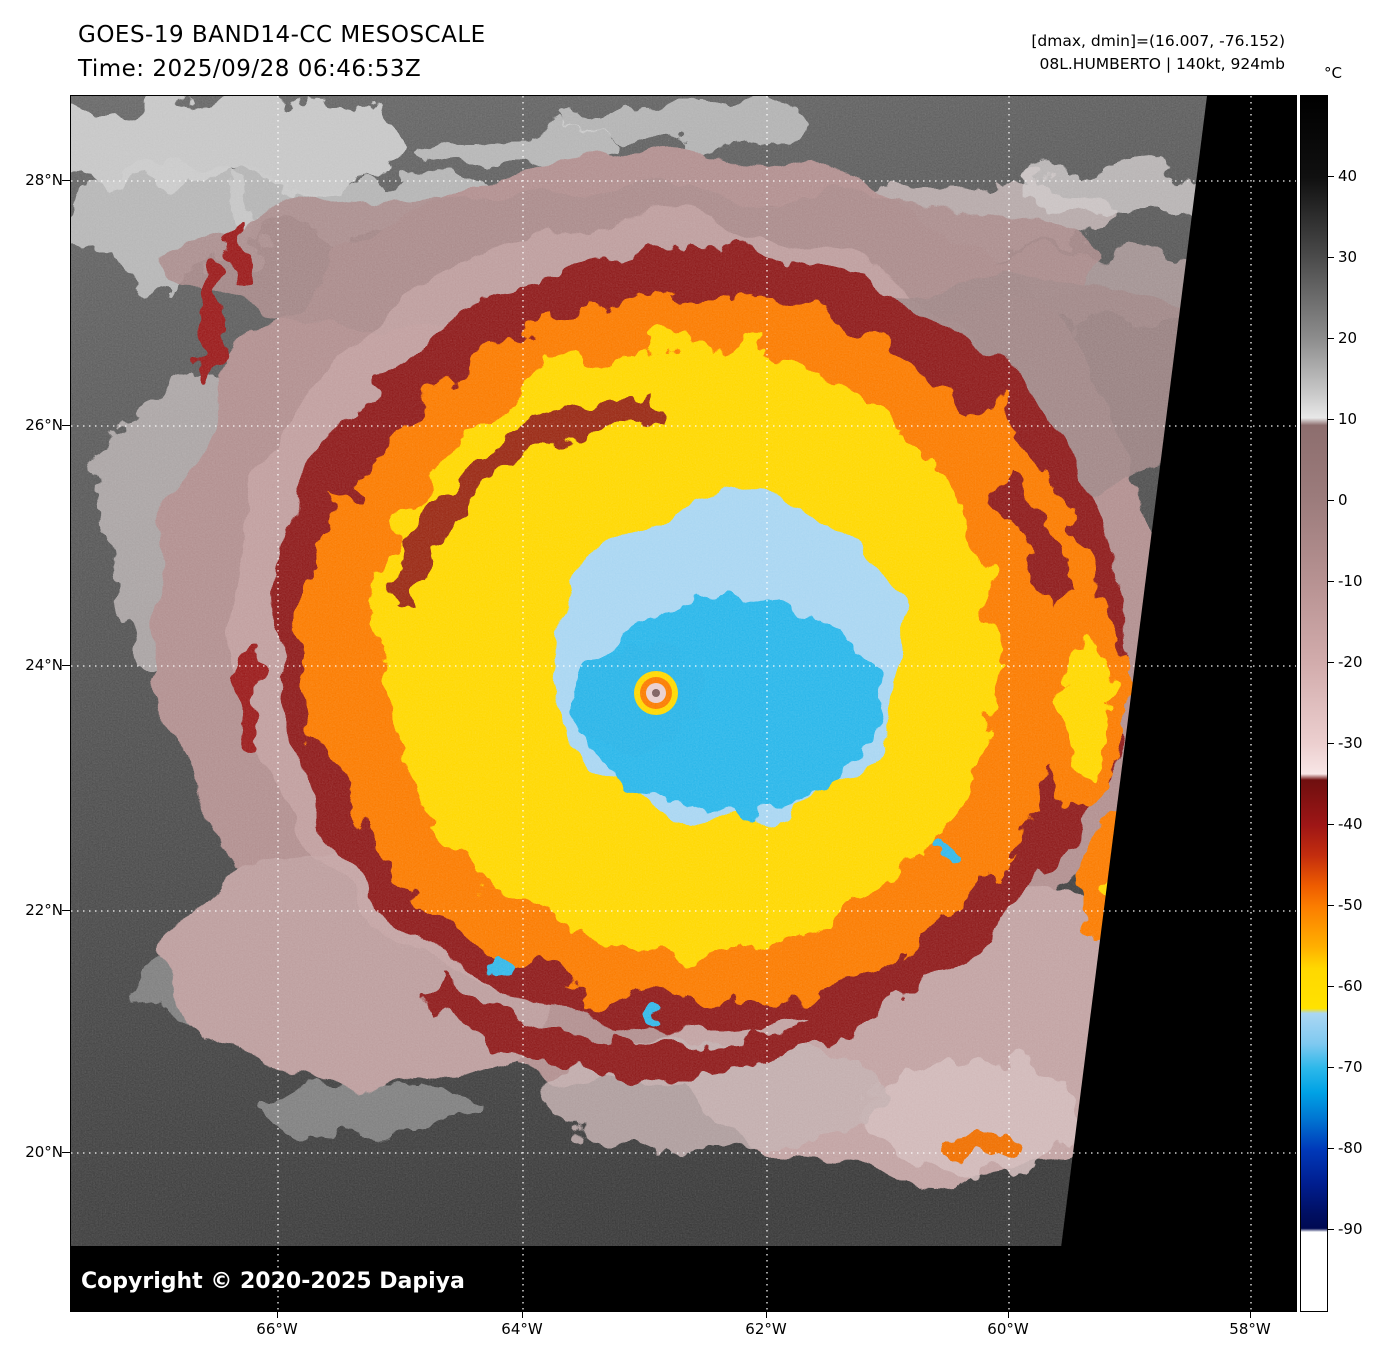 The width and height of the screenshot is (1390, 1359). I want to click on dmax-dmin-label: [dmax, dmin]=(16.007, -76.152), so click(1158, 41).